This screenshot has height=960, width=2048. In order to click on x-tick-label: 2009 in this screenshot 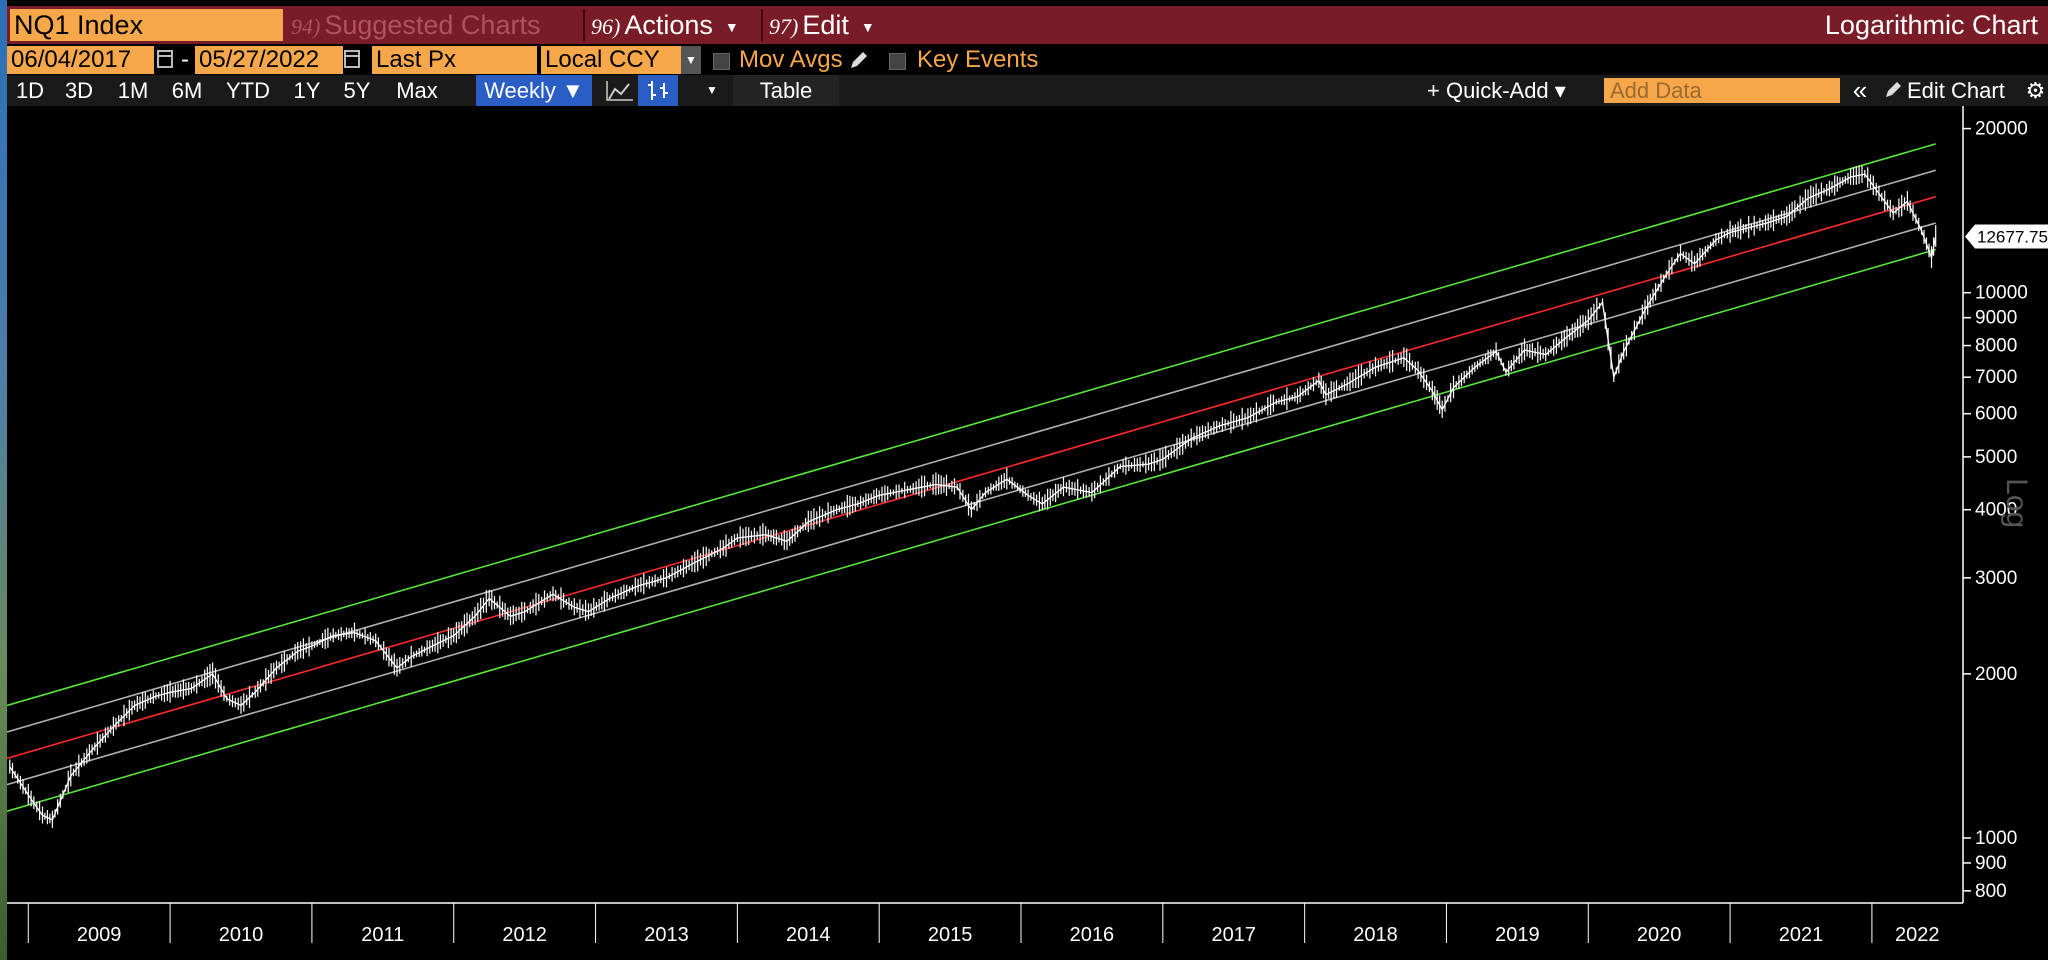, I will do `click(99, 935)`.